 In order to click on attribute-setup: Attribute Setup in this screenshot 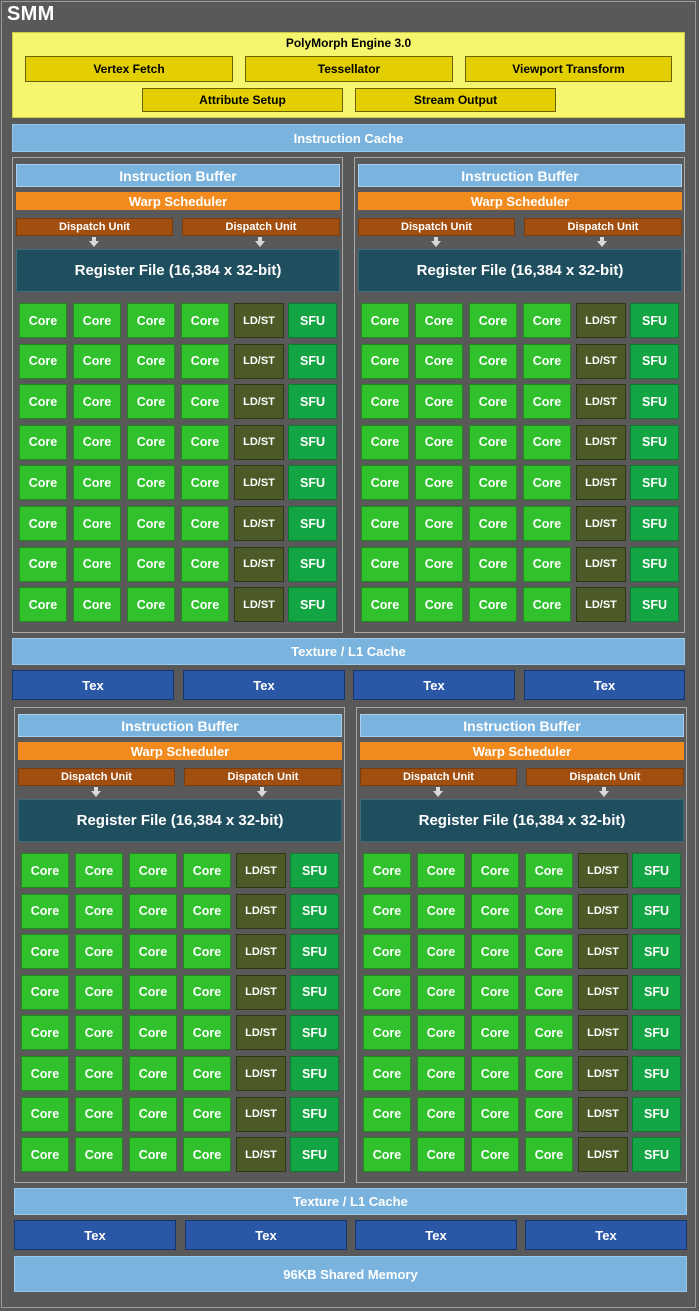, I will do `click(242, 100)`.